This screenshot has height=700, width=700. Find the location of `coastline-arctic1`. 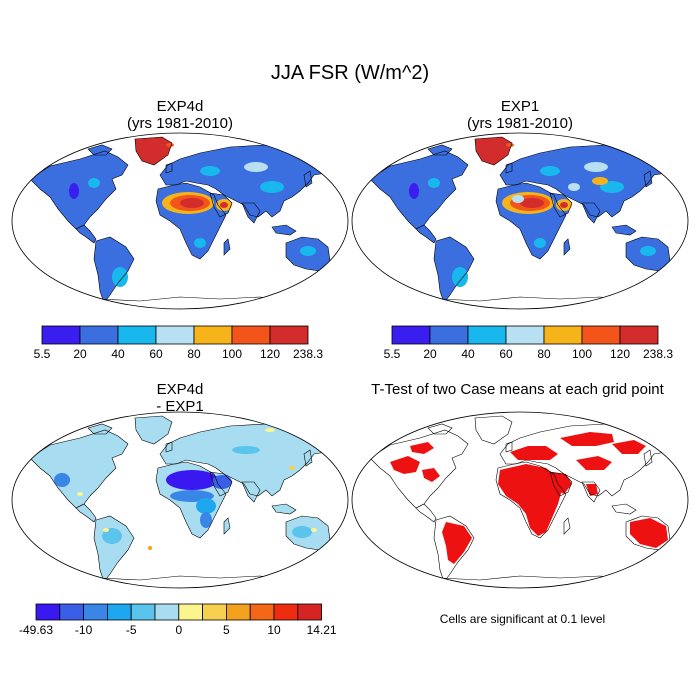

coastline-arctic1 is located at coordinates (100, 150).